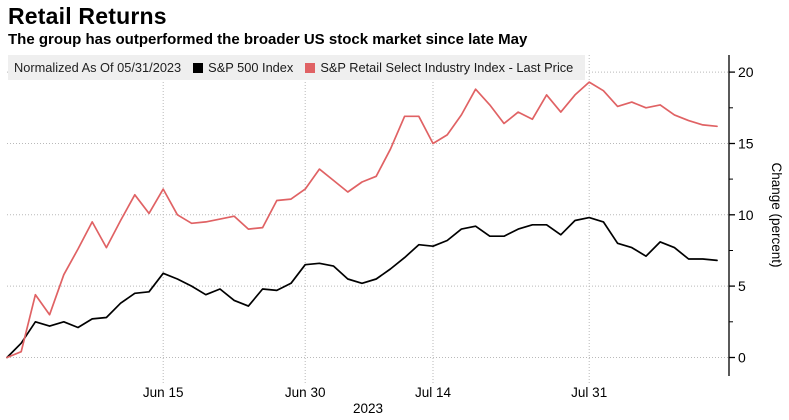 The height and width of the screenshot is (420, 789). Describe the element at coordinates (310, 67) in the screenshot. I see `retail-swatch-icon` at that location.